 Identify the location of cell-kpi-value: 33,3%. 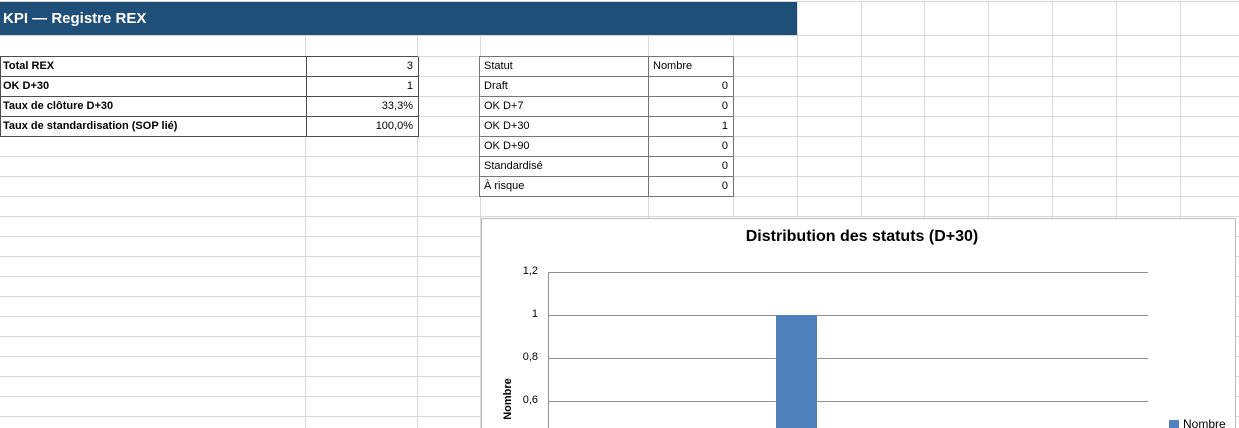
(363, 107).